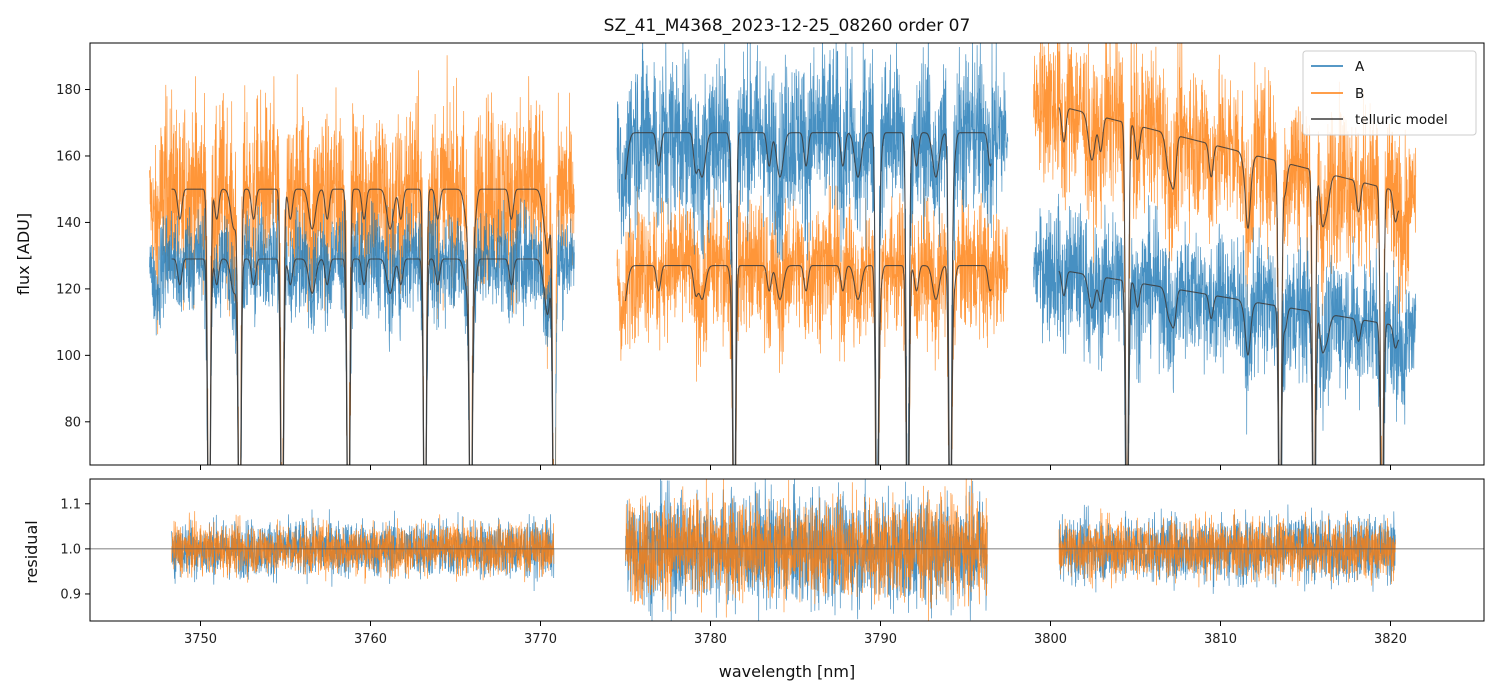 This screenshot has height=696, width=1499. I want to click on x-tick-label: 3750, so click(200, 639).